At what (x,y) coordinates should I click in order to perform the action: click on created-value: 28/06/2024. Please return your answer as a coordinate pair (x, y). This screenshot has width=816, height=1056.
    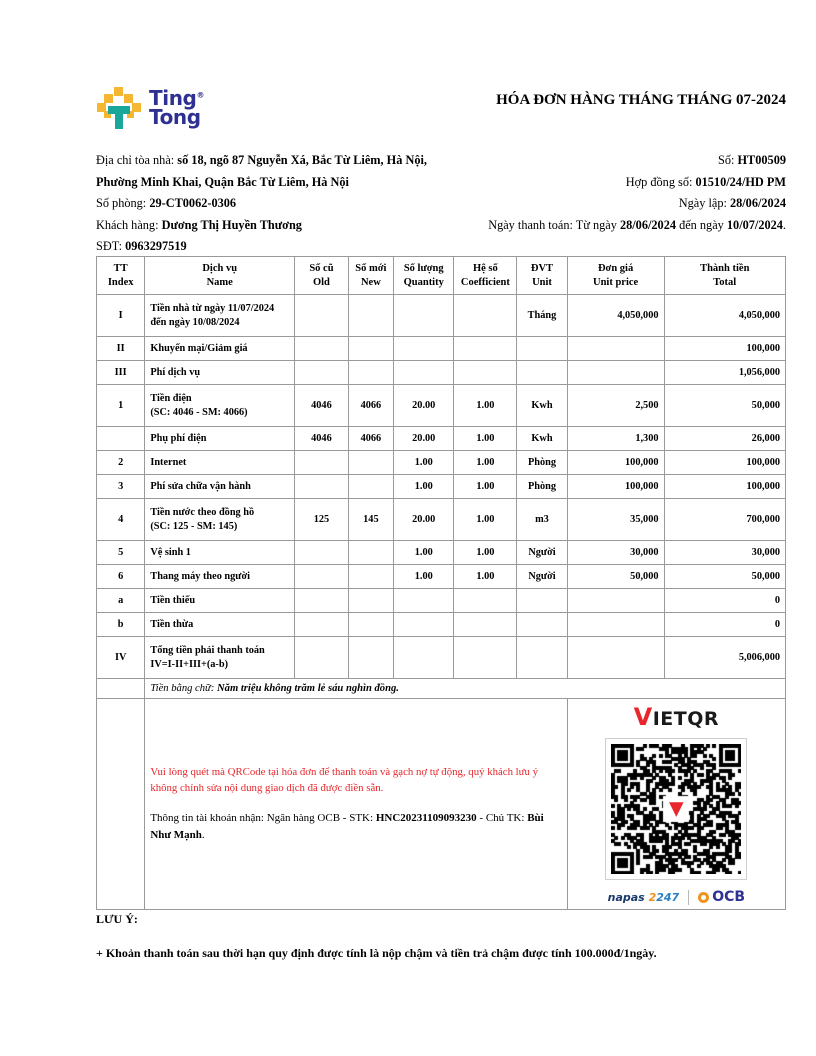
    Looking at the image, I should click on (757, 203).